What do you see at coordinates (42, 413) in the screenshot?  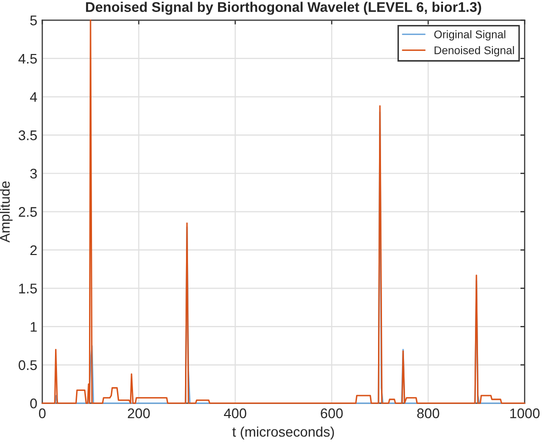 I see `x-tick-label: 0` at bounding box center [42, 413].